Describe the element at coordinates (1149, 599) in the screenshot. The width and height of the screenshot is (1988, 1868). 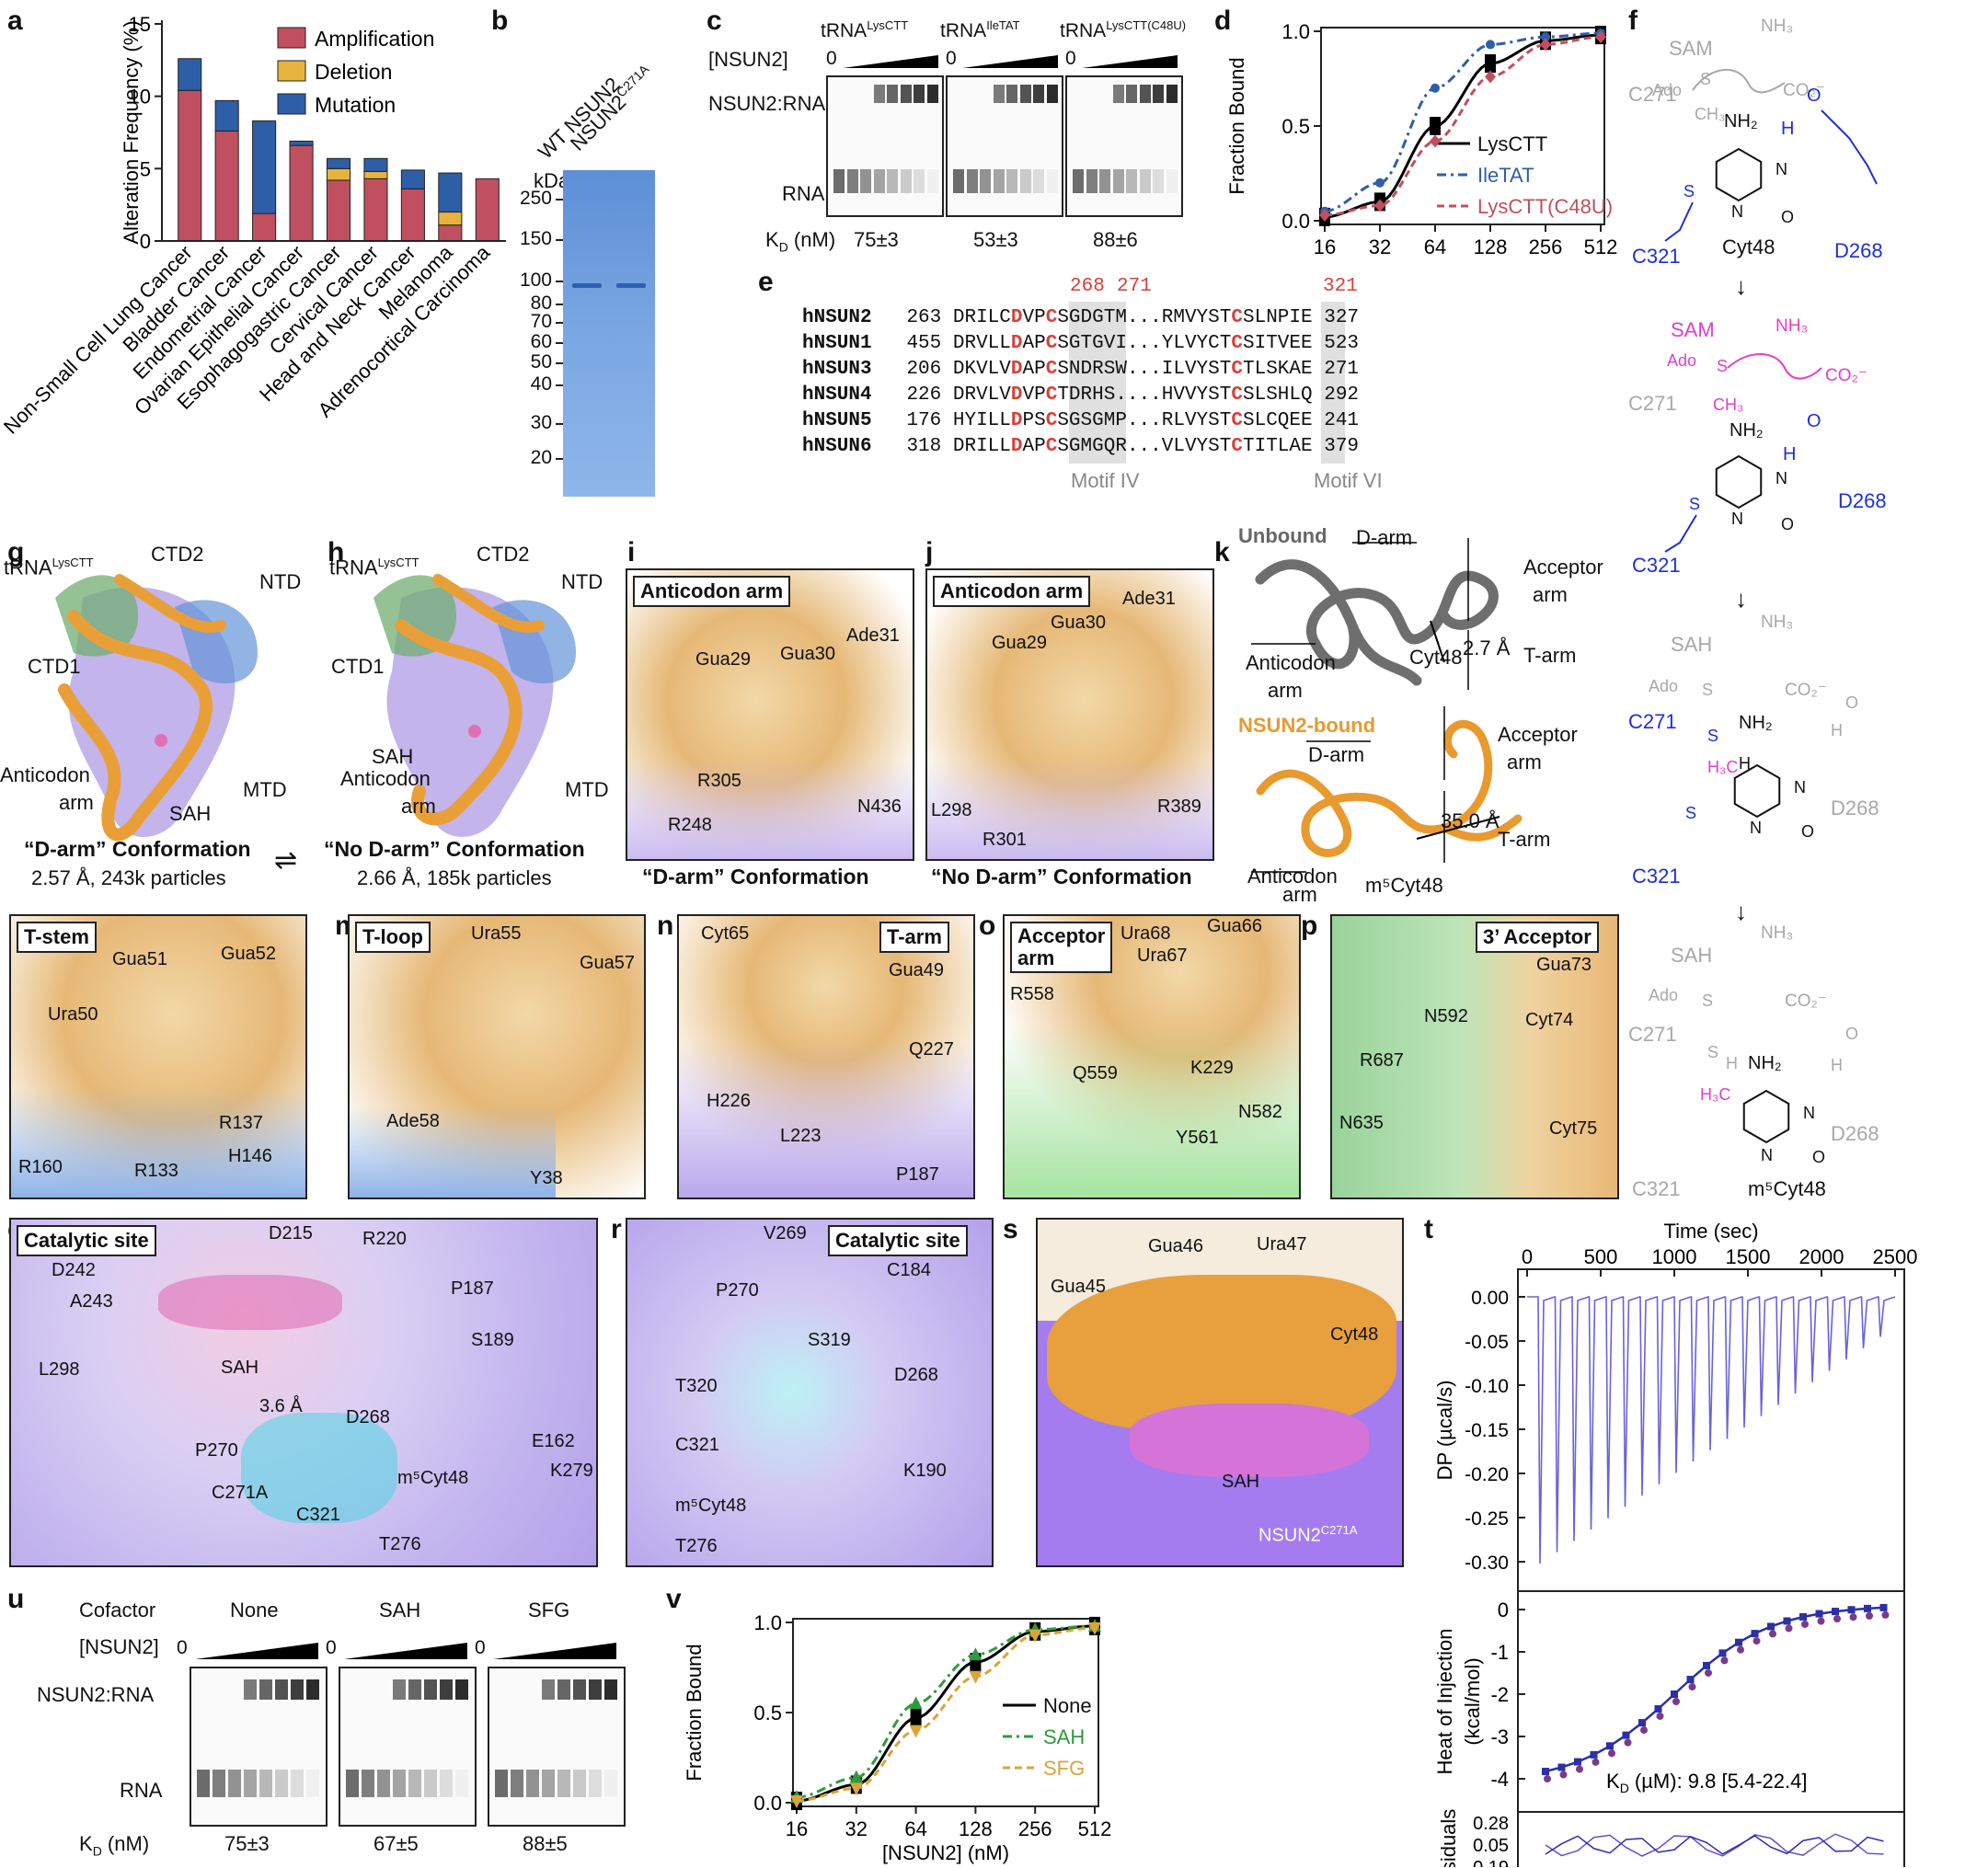
I see `j-ade31: Ade31` at that location.